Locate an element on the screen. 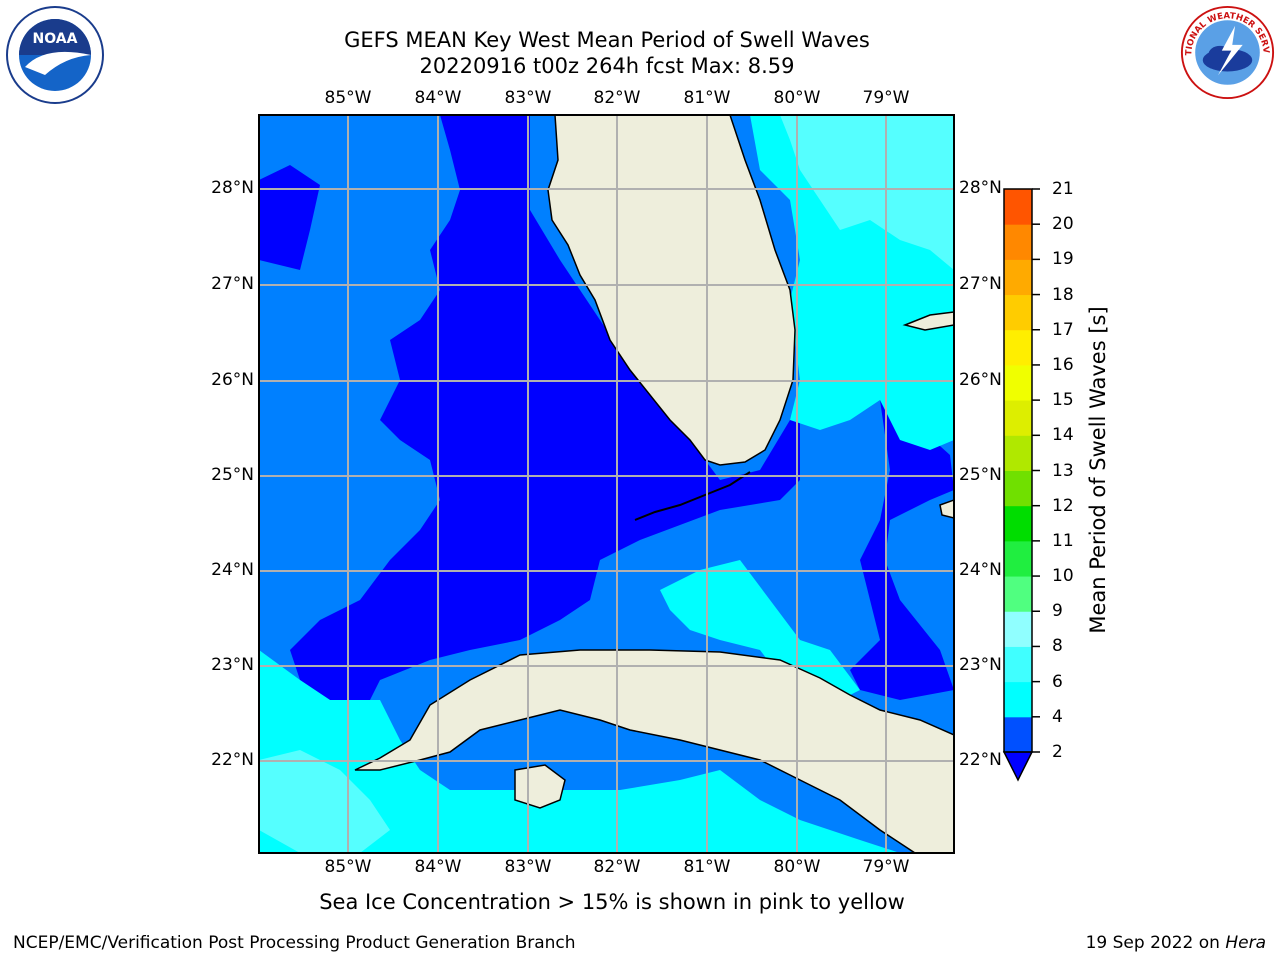 This screenshot has height=960, width=1280. colorbar-tick-label: 6 is located at coordinates (1057, 681).